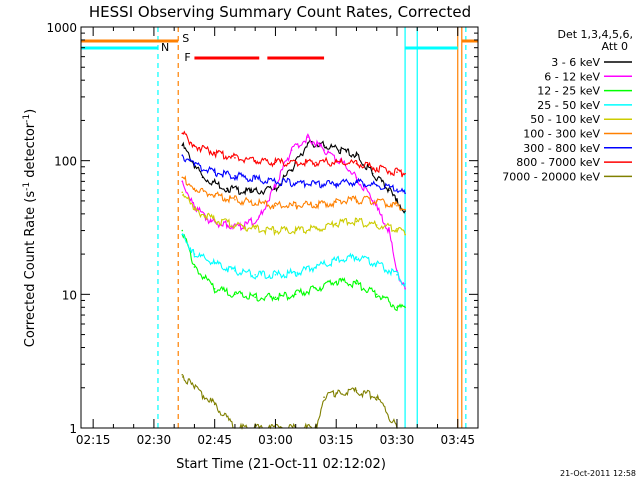  Describe the element at coordinates (187, 57) in the screenshot. I see `flare-label: F` at that location.